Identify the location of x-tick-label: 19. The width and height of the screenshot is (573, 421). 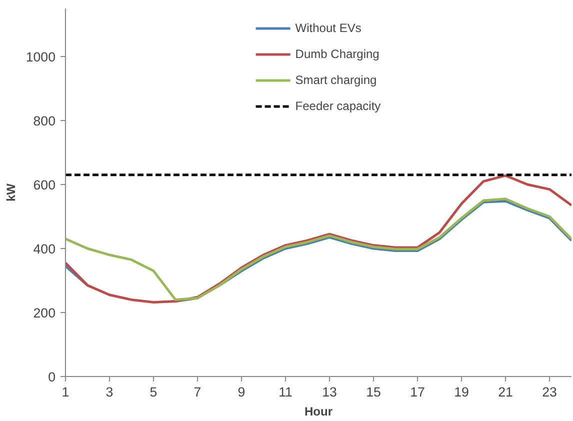
(461, 392).